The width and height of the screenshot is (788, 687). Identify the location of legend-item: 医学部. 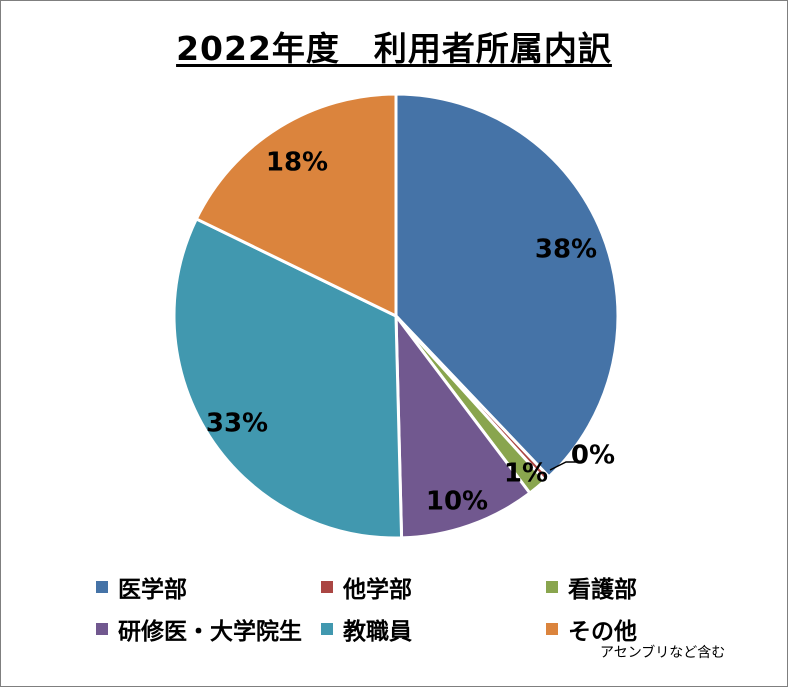
(141, 587).